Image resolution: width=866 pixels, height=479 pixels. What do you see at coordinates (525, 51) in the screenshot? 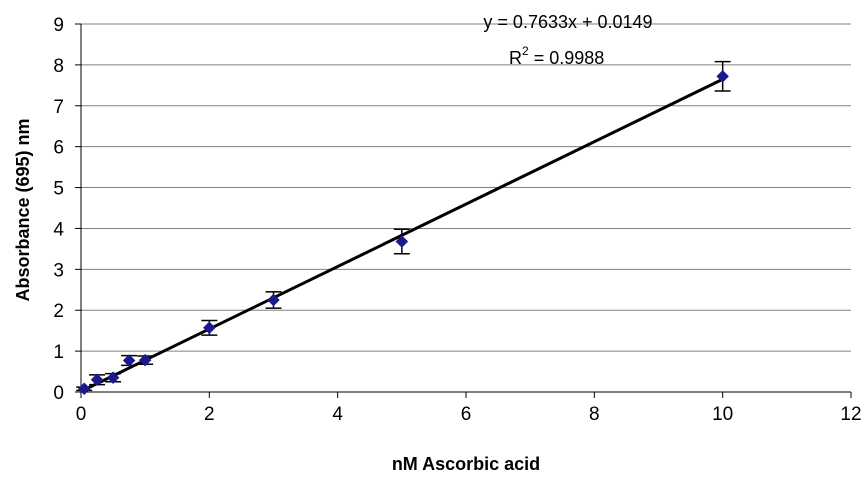
I see `r-squared-superscript: 2` at bounding box center [525, 51].